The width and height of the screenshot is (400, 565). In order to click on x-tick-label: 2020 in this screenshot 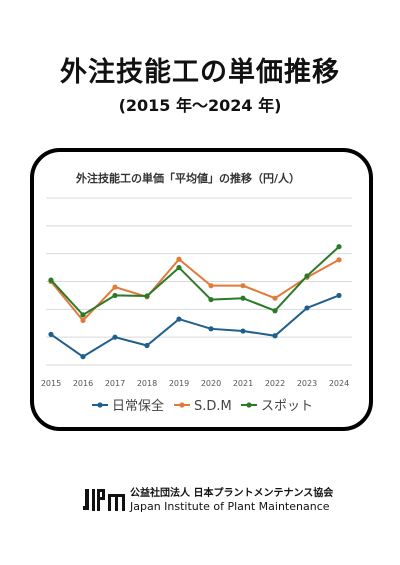, I will do `click(211, 383)`.